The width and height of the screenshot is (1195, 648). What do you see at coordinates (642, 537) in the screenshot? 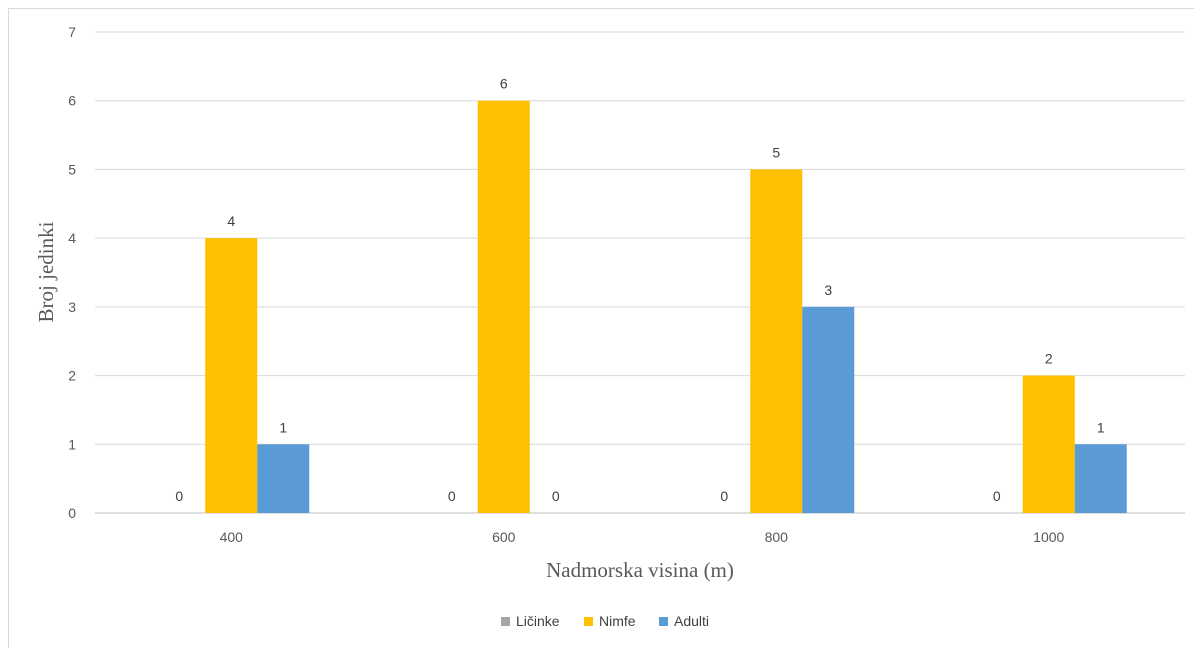
I see `x-axis-ticks: 400 600 800 1000` at bounding box center [642, 537].